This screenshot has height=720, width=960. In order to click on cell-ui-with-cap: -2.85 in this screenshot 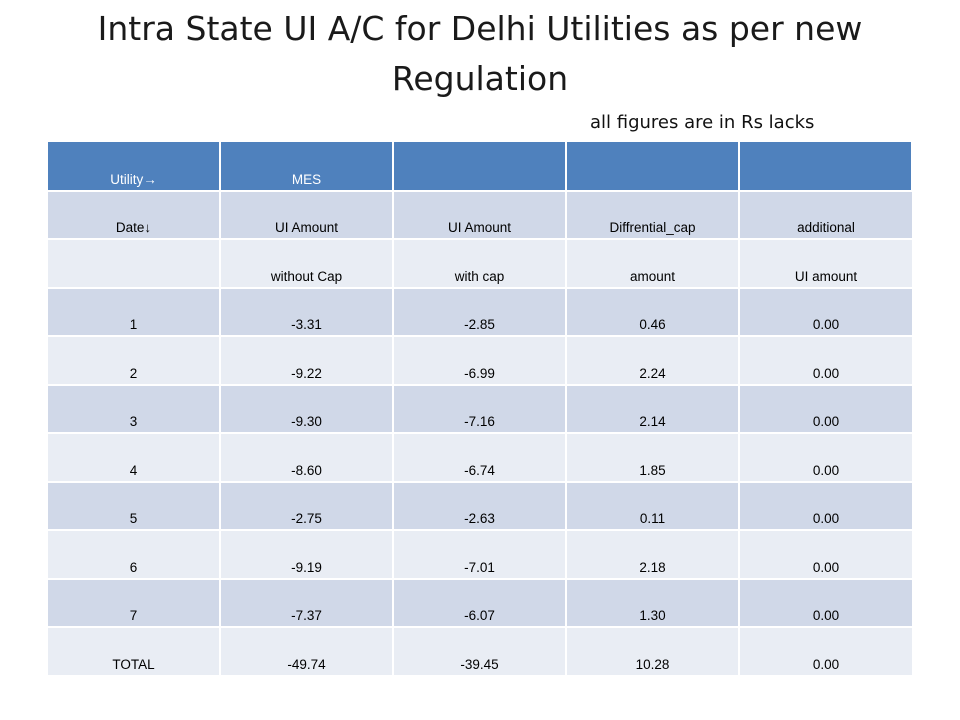, I will do `click(480, 312)`.